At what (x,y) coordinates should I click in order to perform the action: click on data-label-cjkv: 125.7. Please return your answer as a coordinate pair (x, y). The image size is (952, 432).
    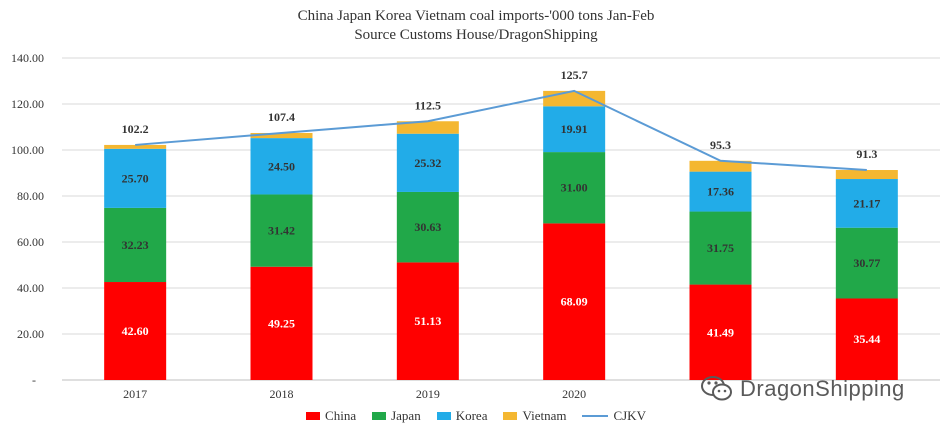
    Looking at the image, I should click on (574, 75).